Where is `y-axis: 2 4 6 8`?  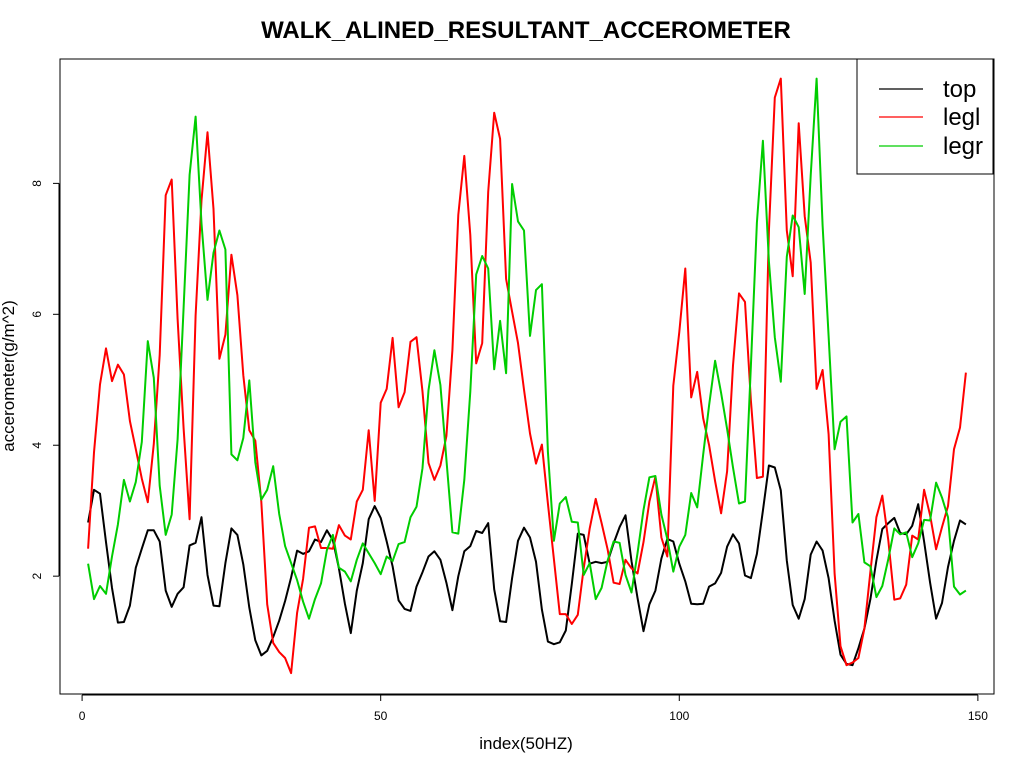 y-axis: 2 4 6 8 is located at coordinates (45, 380).